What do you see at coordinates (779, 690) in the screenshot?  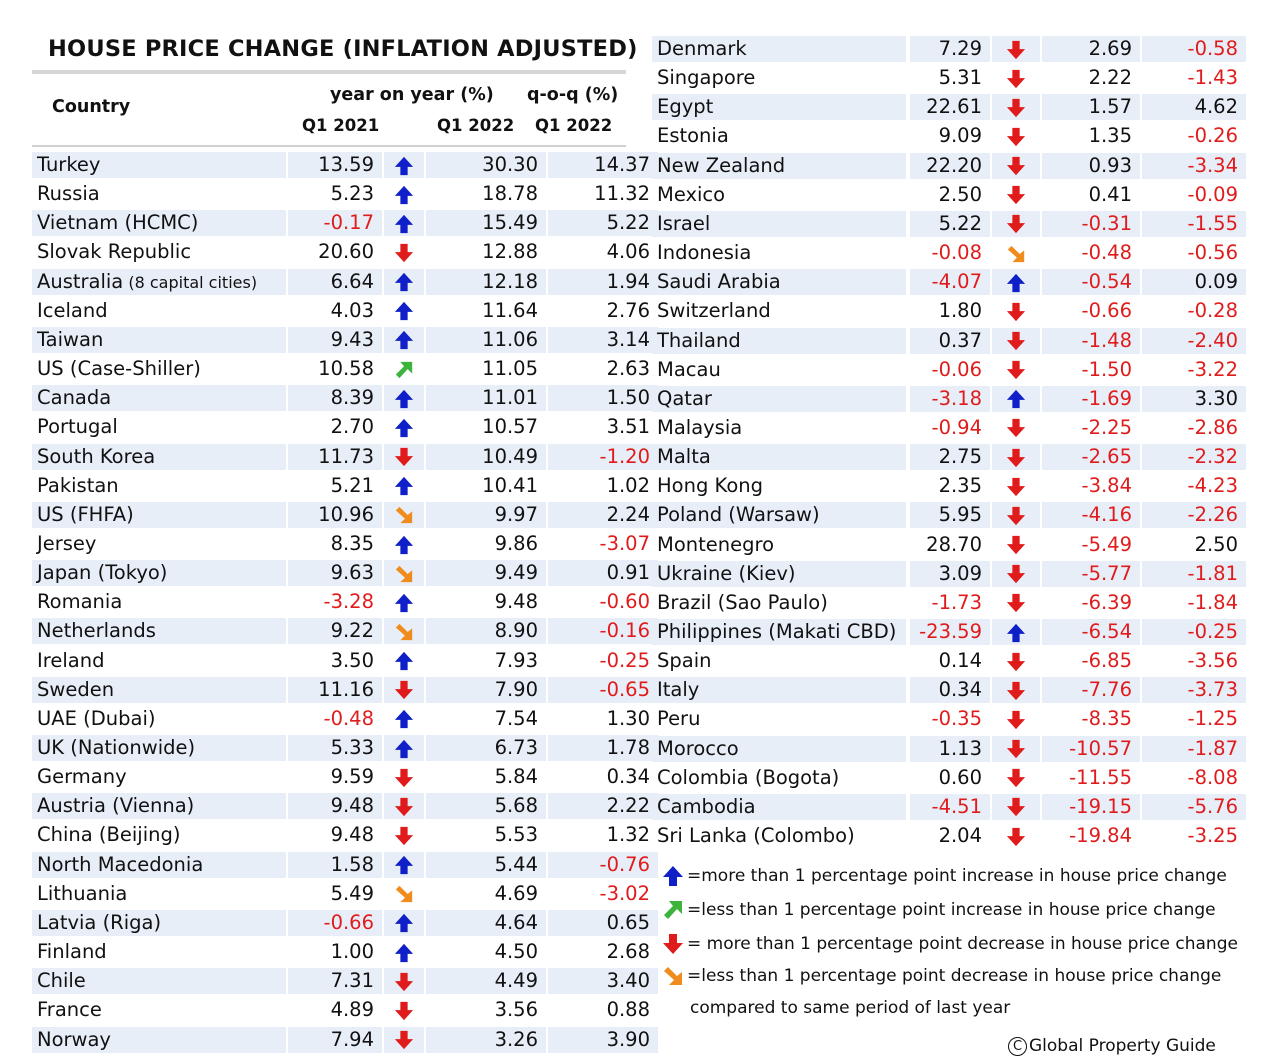 I see `country-cell: Italy` at bounding box center [779, 690].